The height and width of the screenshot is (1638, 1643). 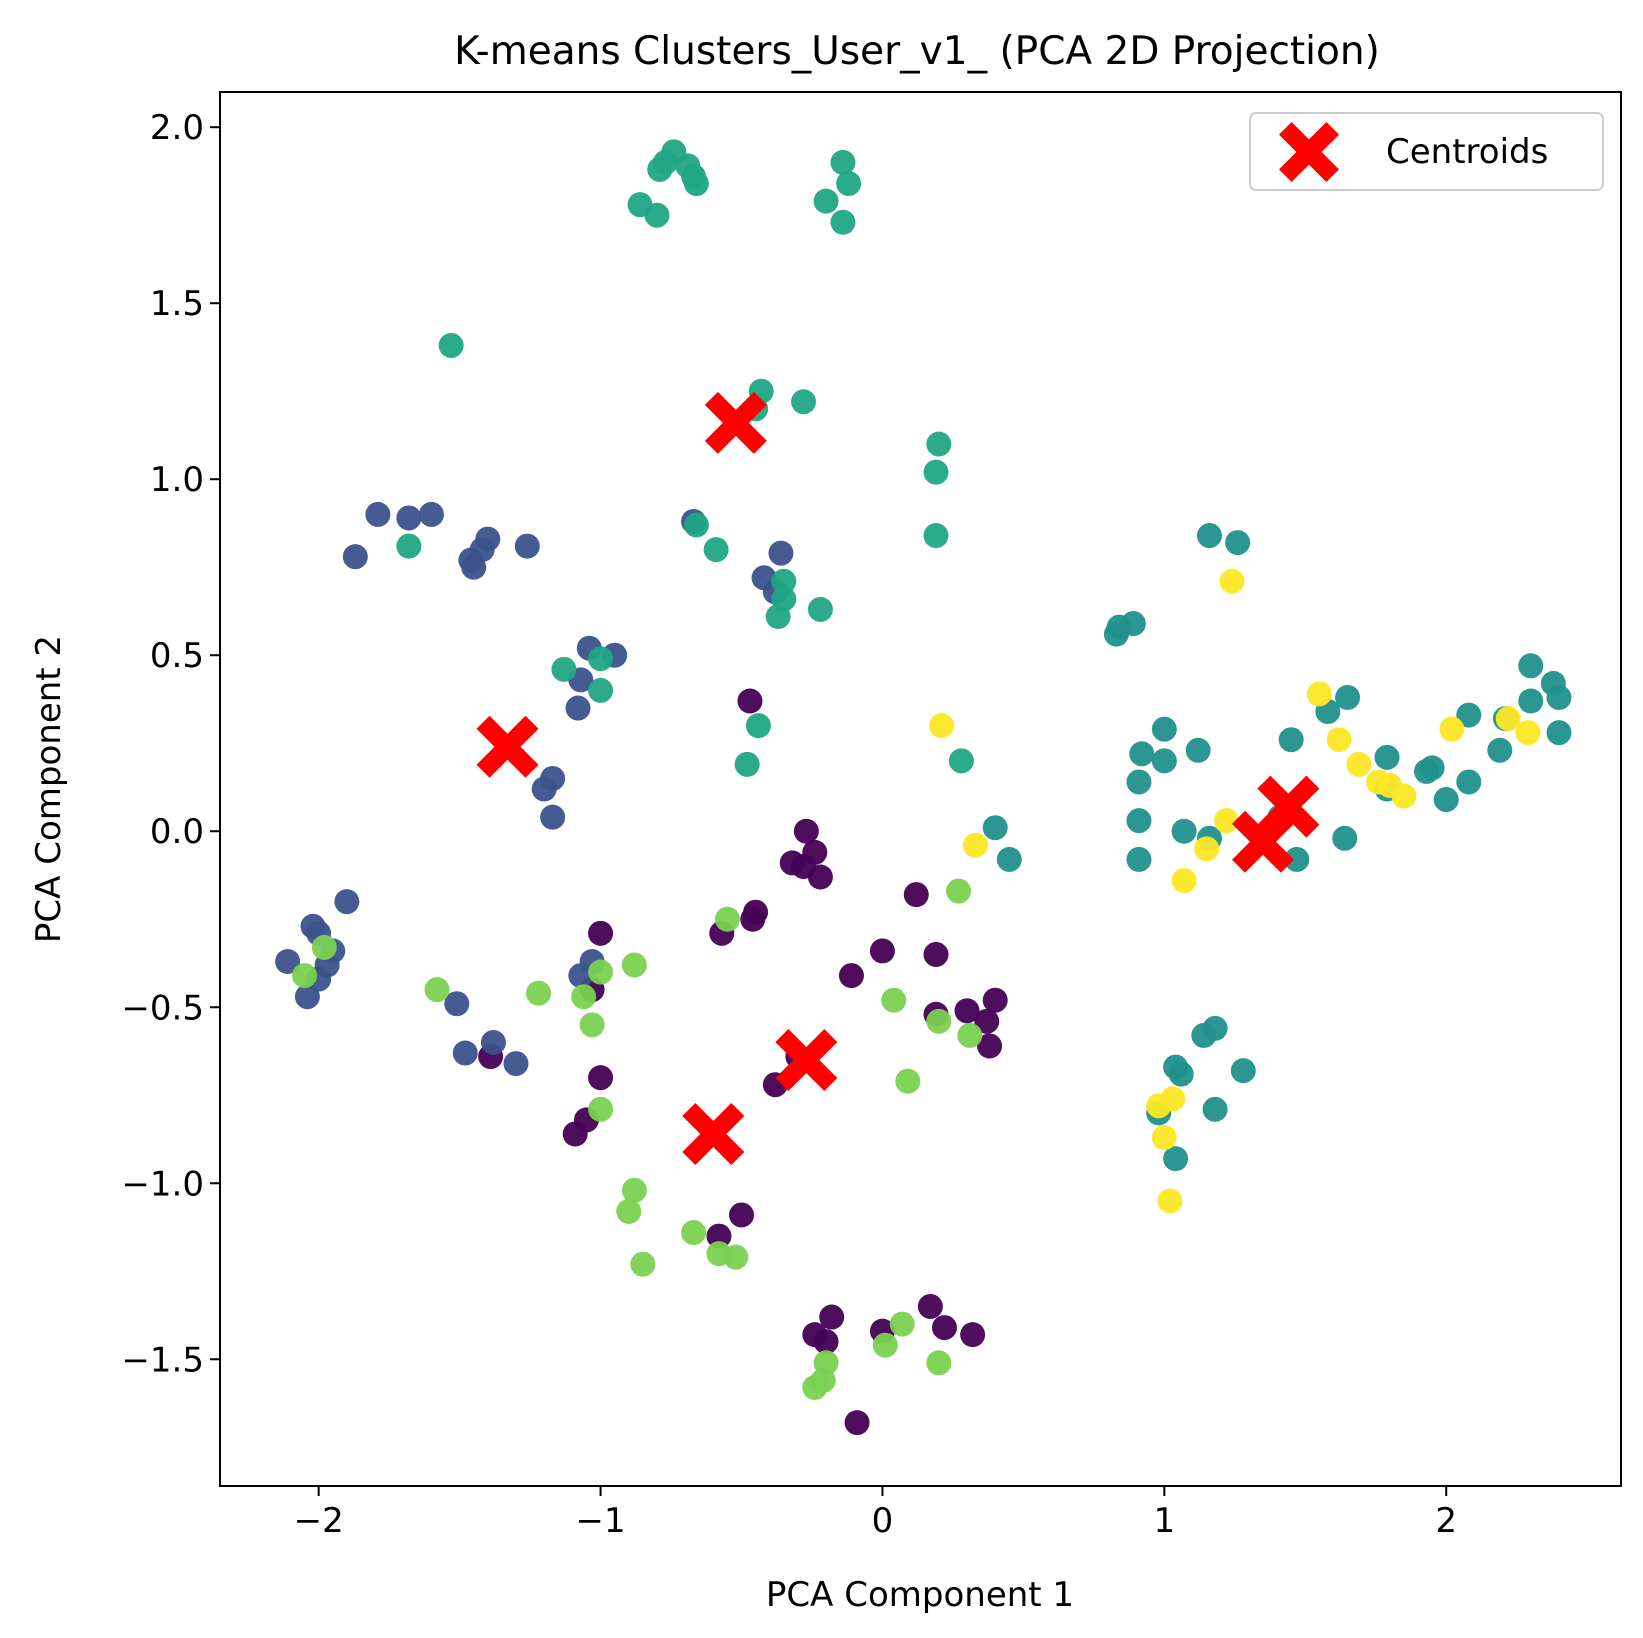 What do you see at coordinates (1235, 891) in the screenshot?
I see `cluster-5-points` at bounding box center [1235, 891].